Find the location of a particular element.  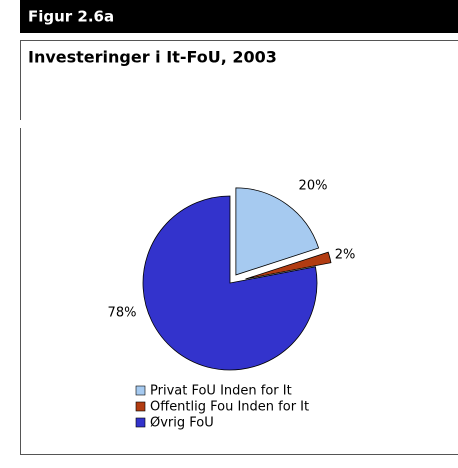

figure-label: Figur 2.6a is located at coordinates (71, 17).